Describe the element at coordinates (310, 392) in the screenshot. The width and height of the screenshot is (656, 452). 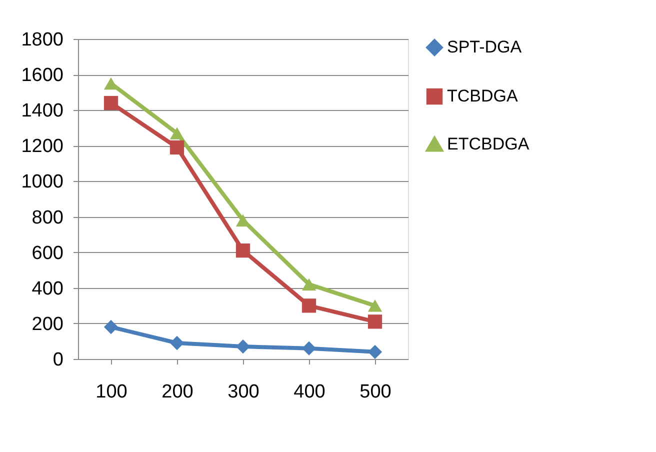
I see `x-tick-label: 400` at that location.